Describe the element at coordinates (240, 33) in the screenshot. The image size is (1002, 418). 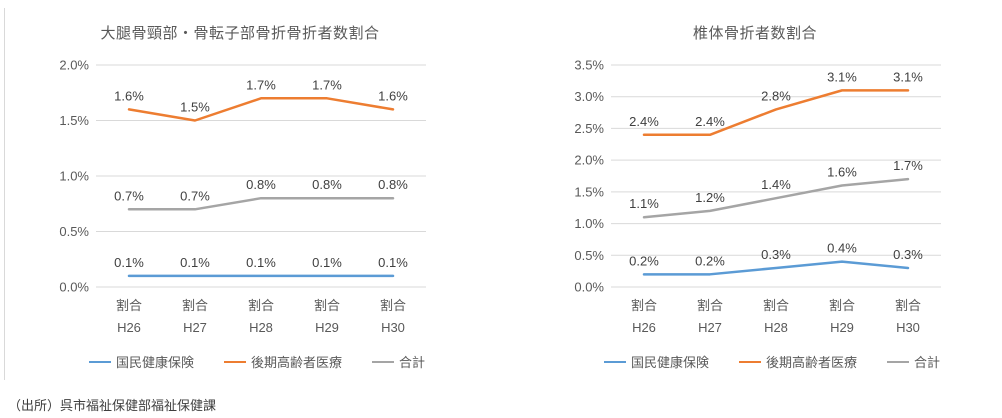
I see `chart-title: 大腿骨頸部・骨転子部骨折骨折者数割合` at that location.